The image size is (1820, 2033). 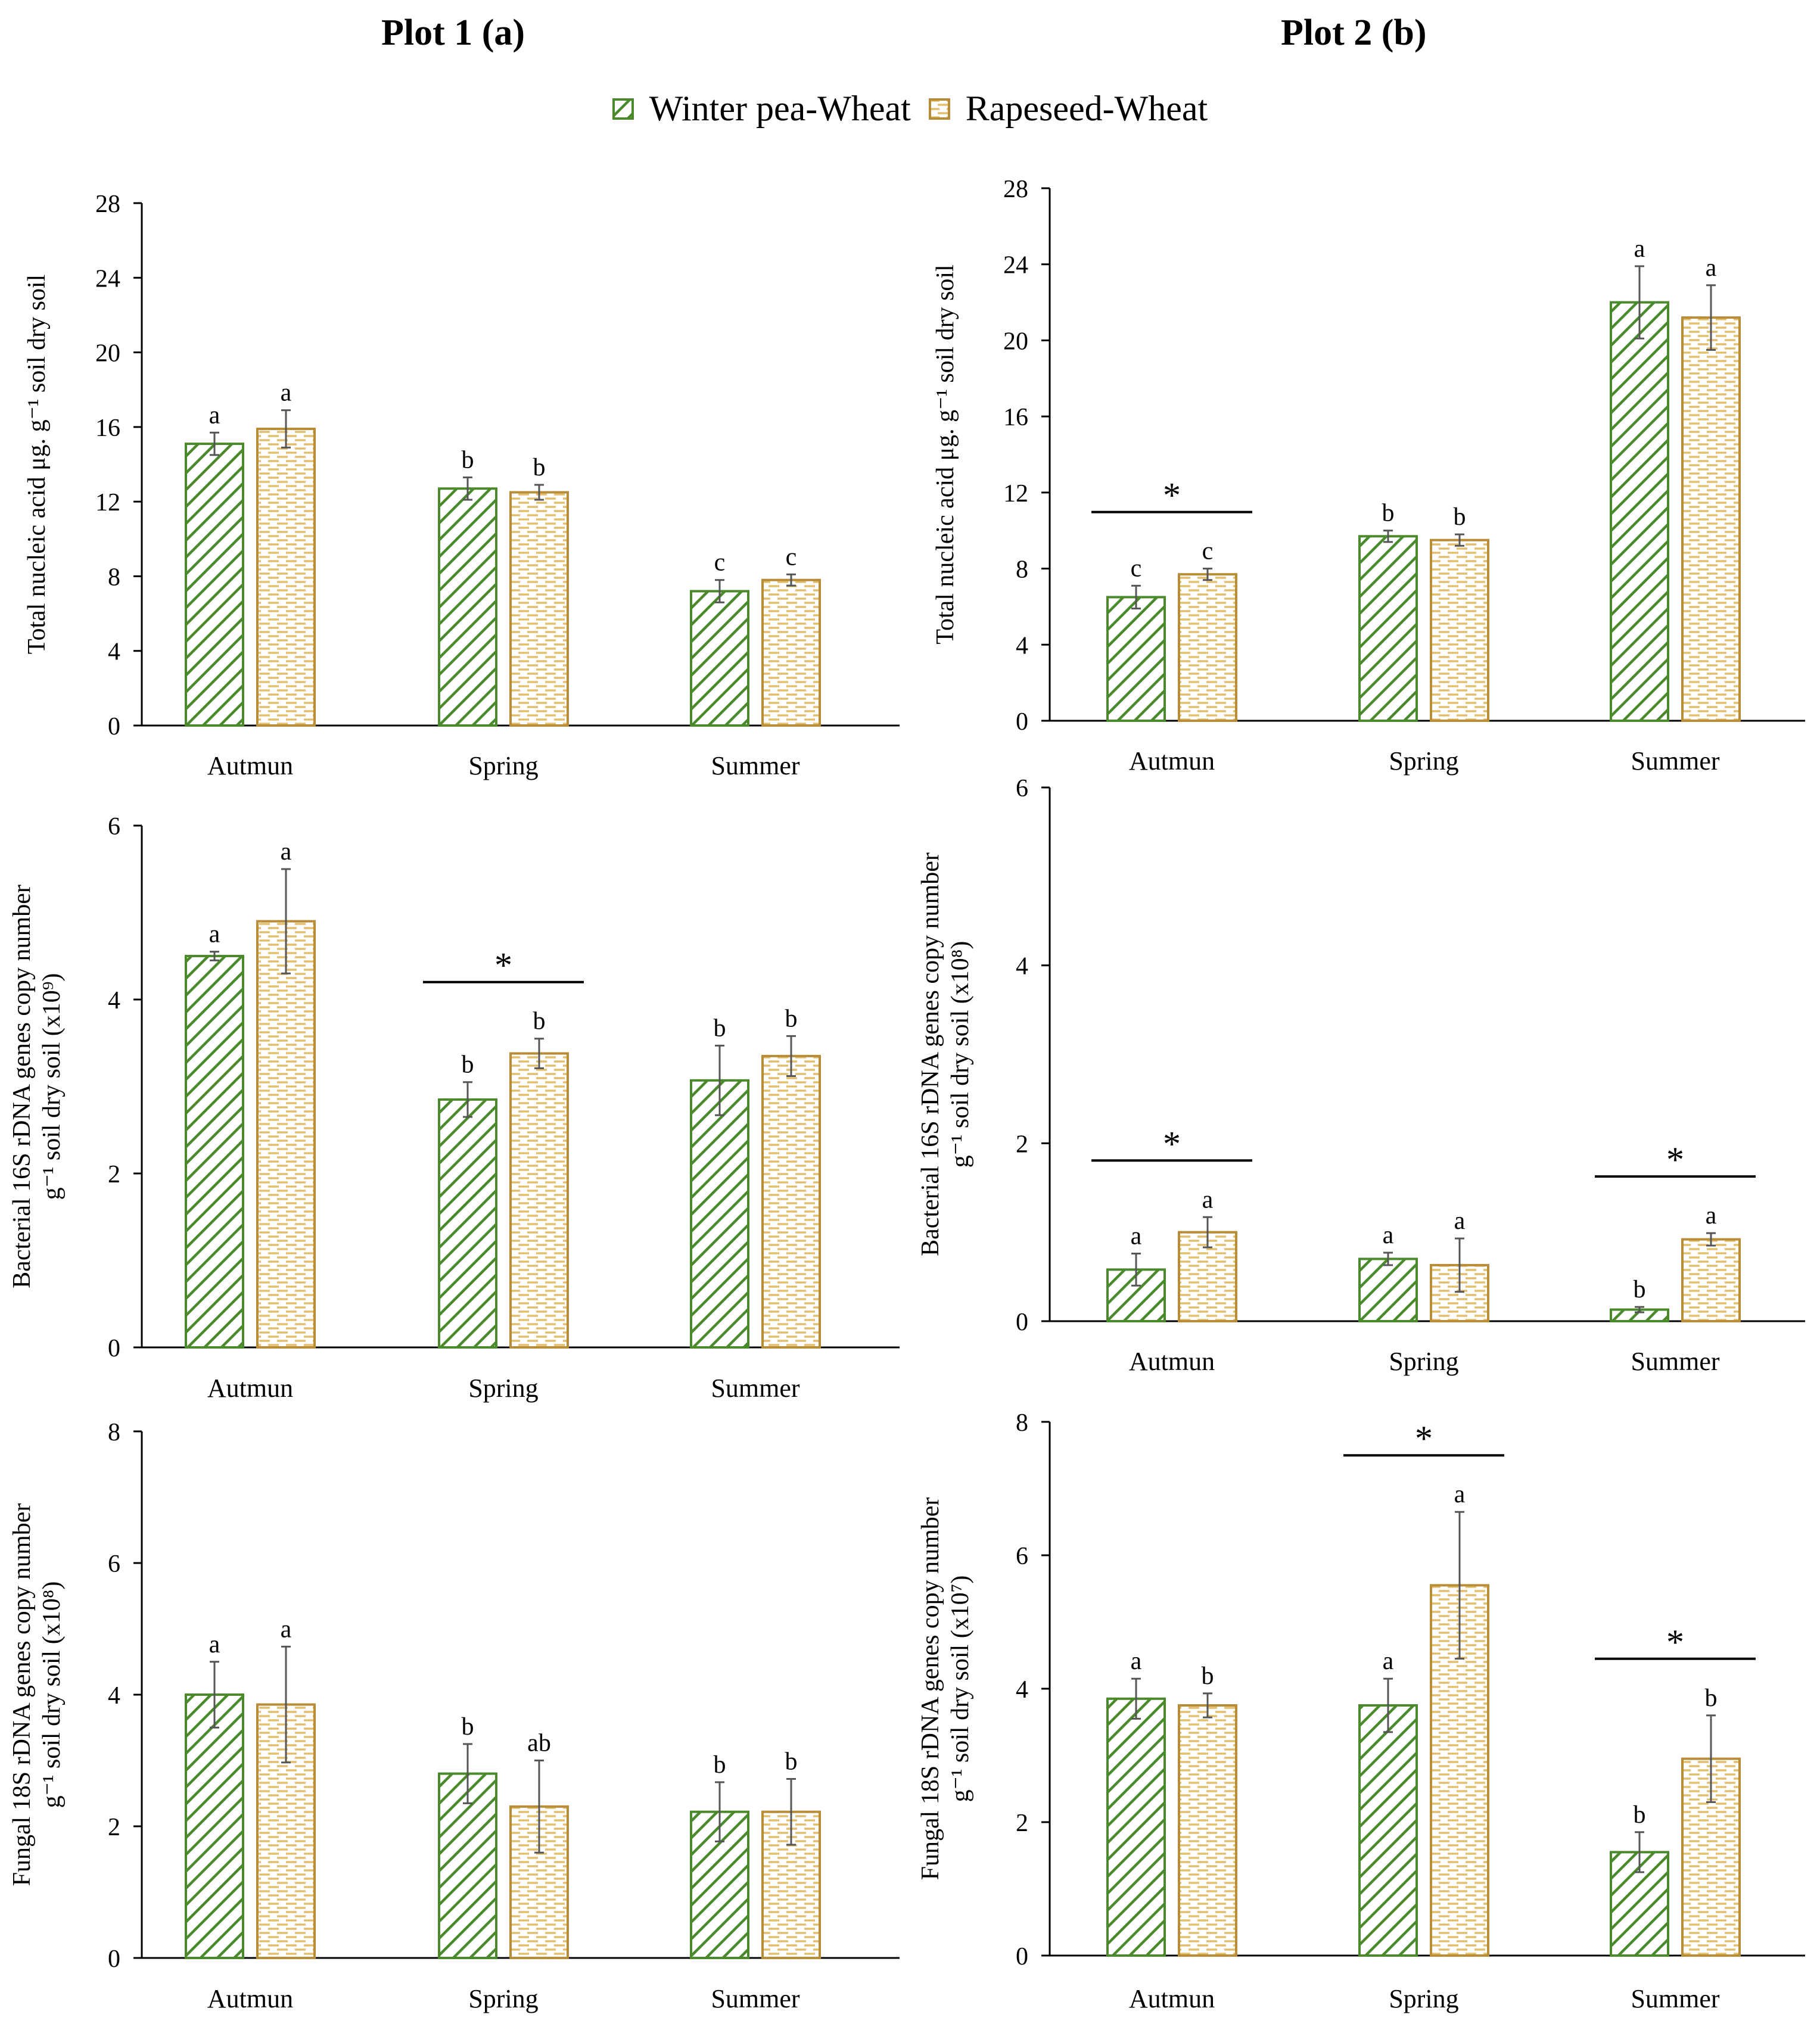 I want to click on plot1-fungal-letter-s1-c0: a, so click(x=286, y=1629).